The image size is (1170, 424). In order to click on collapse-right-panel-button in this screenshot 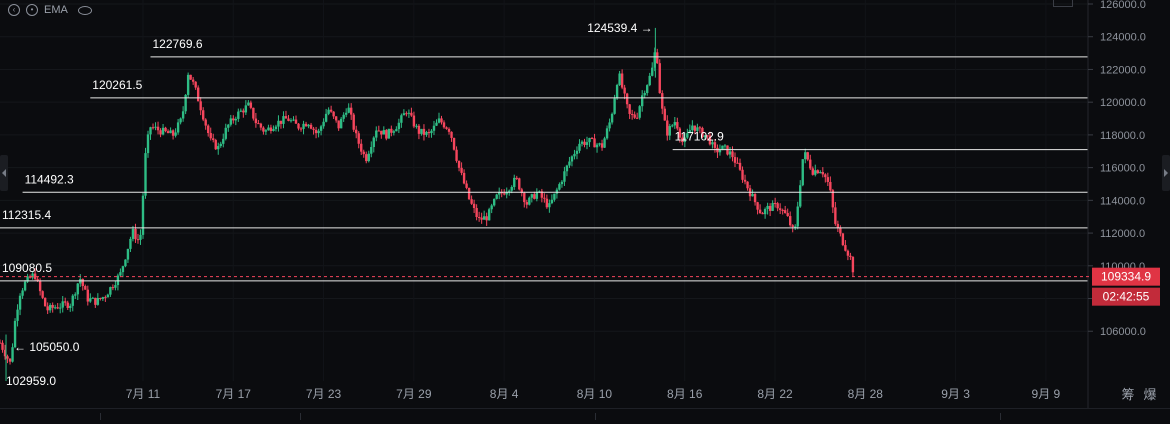, I will do `click(1166, 173)`.